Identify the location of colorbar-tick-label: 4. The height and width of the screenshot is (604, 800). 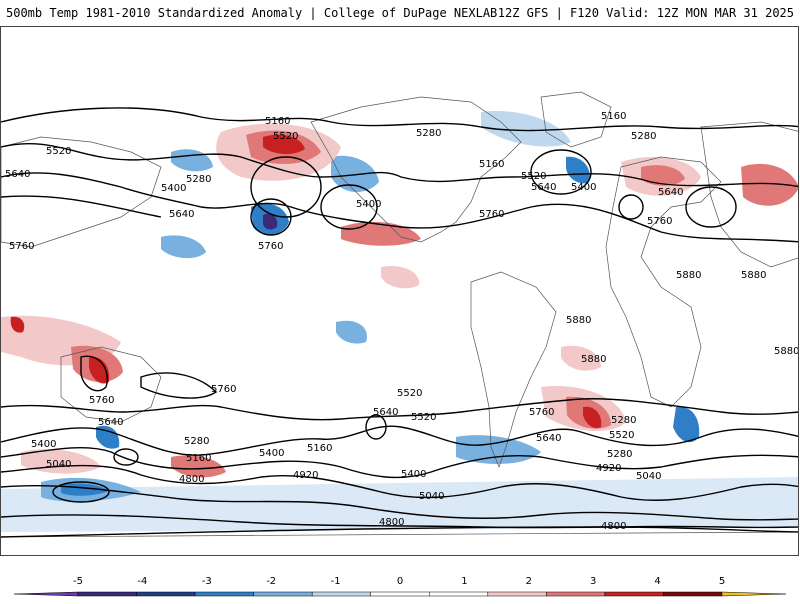
(657, 581).